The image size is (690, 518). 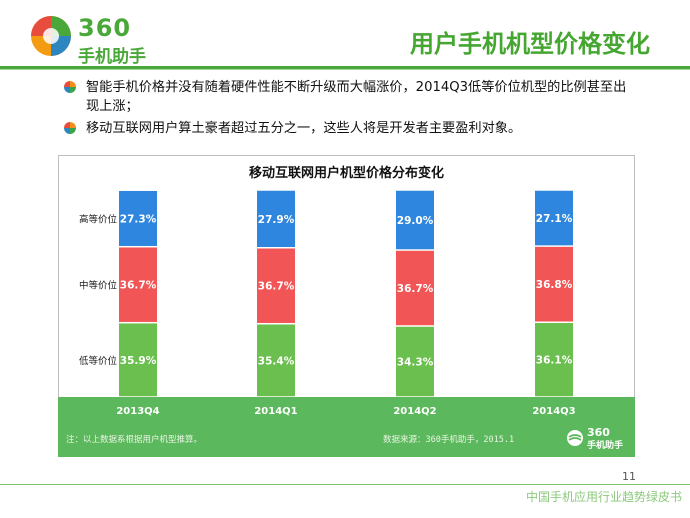 I want to click on logo-number: 360, so click(x=105, y=28).